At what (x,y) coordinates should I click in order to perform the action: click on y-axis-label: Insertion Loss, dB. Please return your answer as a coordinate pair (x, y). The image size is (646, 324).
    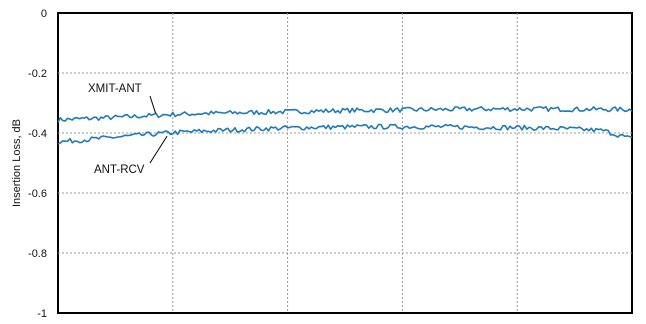
    Looking at the image, I should click on (17, 163).